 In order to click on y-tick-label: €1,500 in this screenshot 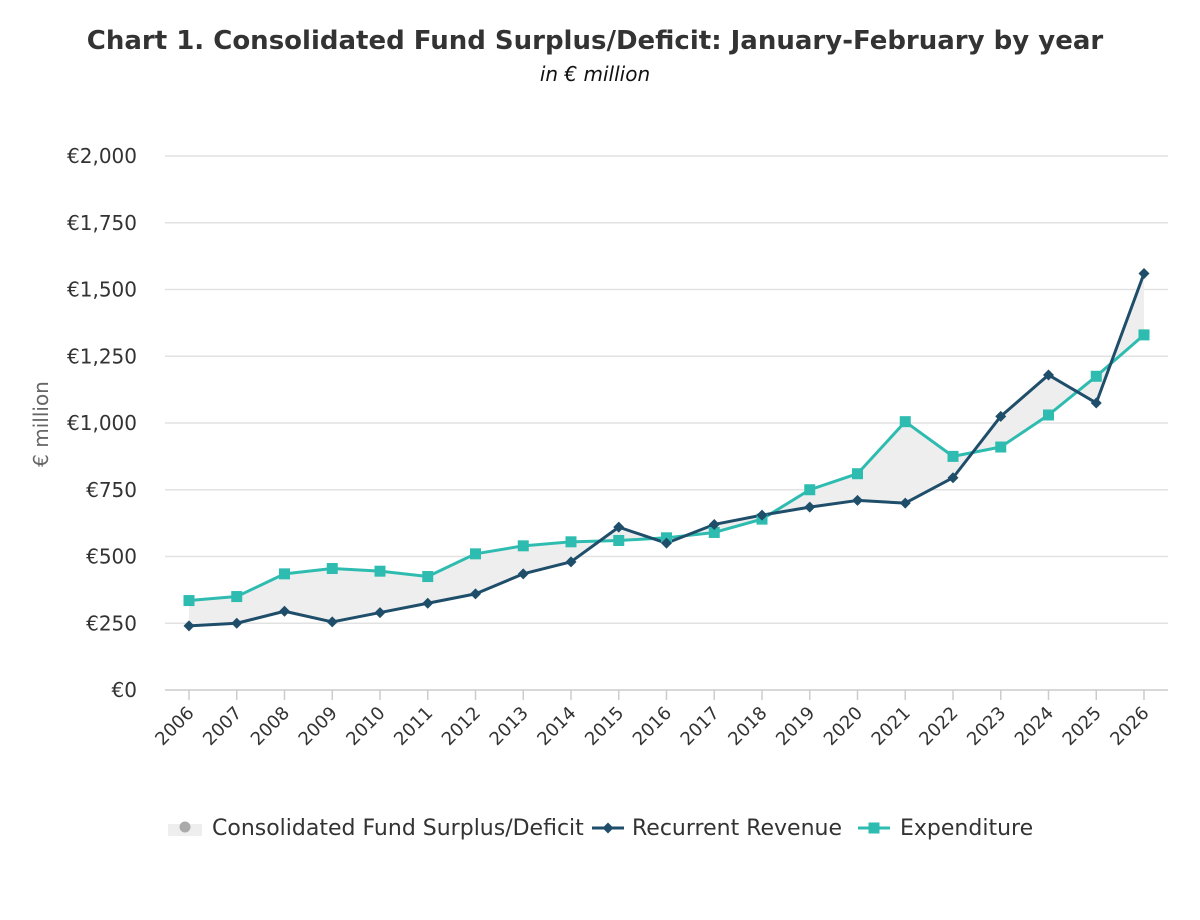, I will do `click(102, 290)`.